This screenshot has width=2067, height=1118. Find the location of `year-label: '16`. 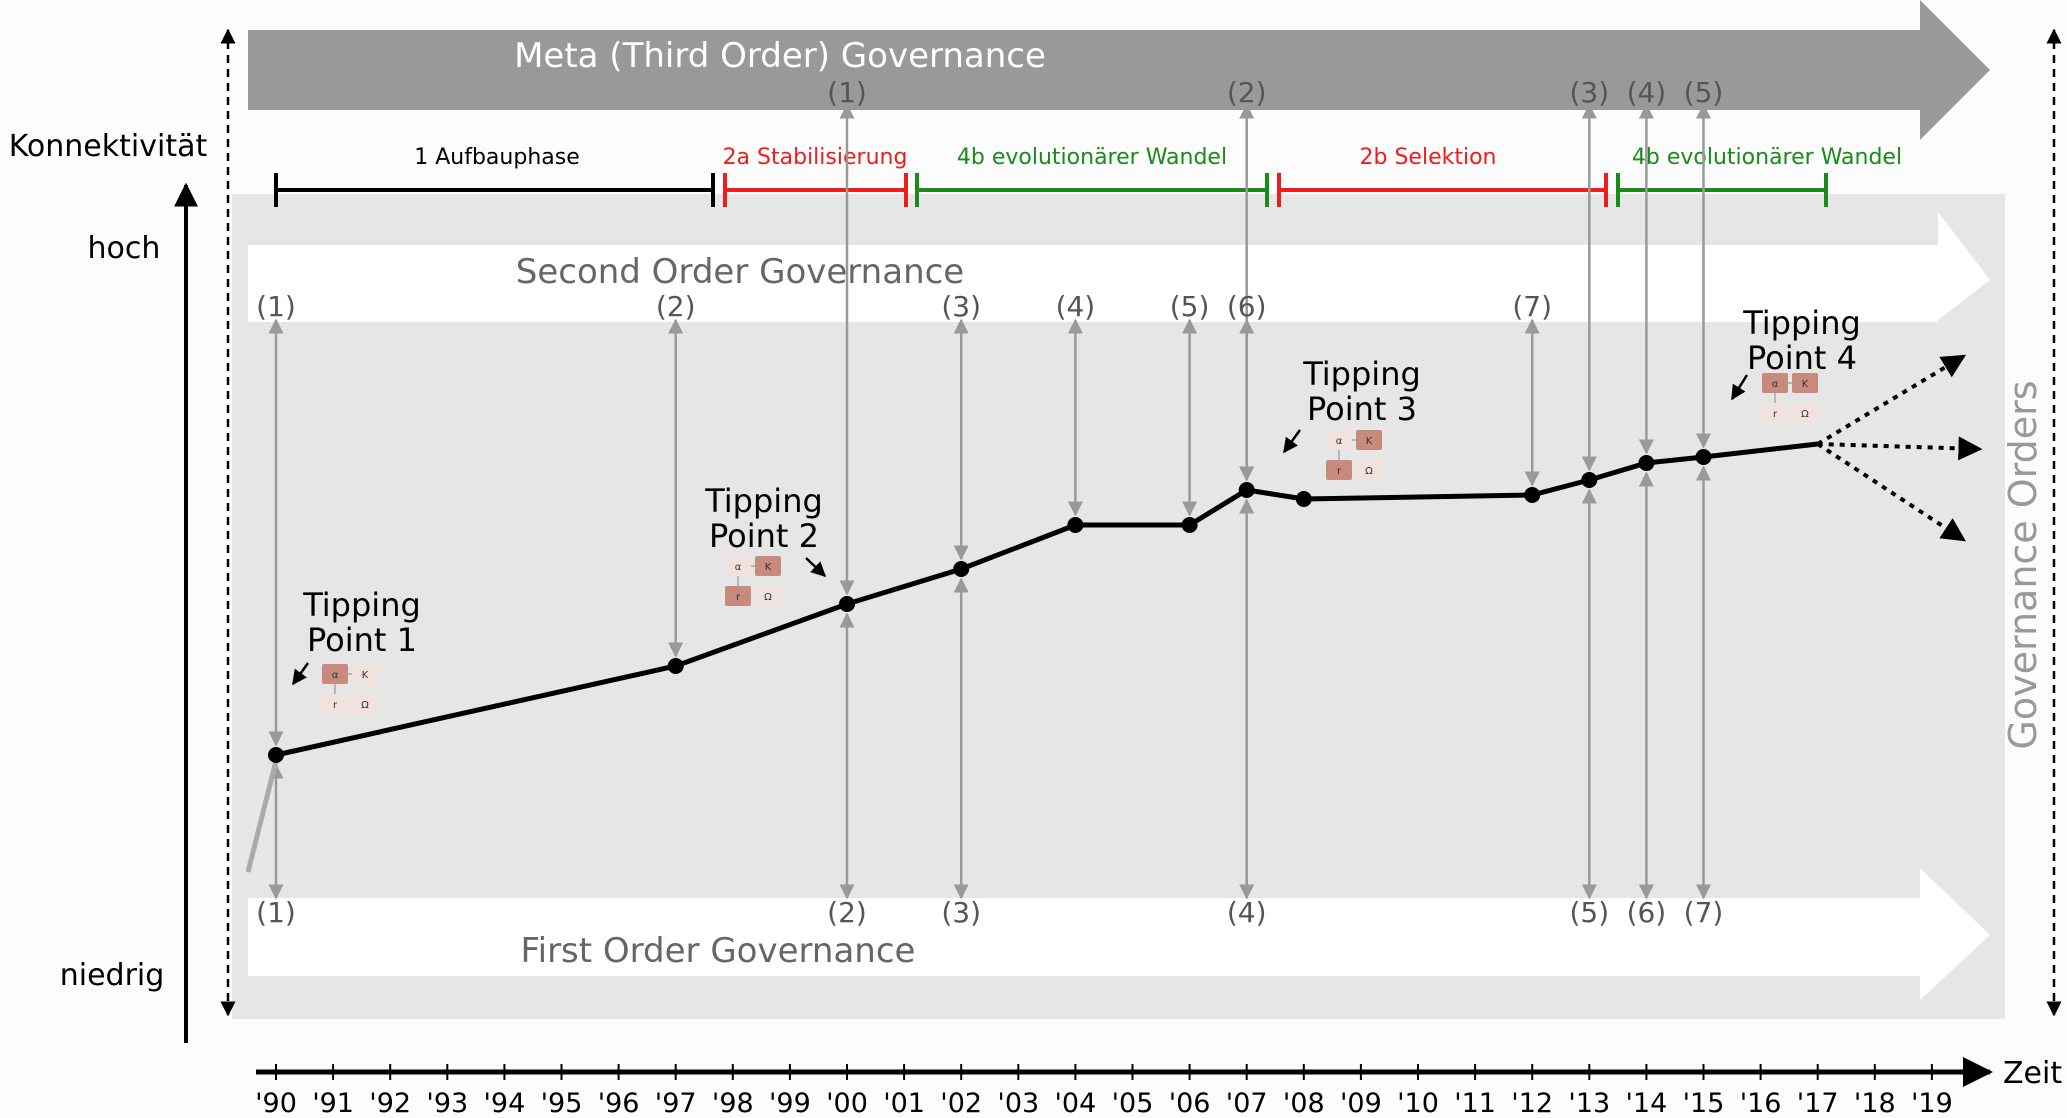

year-label: '16 is located at coordinates (1761, 1103).